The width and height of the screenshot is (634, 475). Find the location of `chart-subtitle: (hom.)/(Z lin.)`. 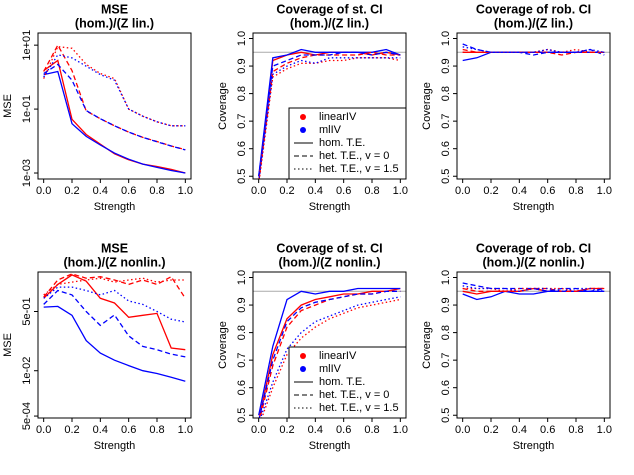

chart-subtitle: (hom.)/(Z lin.) is located at coordinates (114, 23).